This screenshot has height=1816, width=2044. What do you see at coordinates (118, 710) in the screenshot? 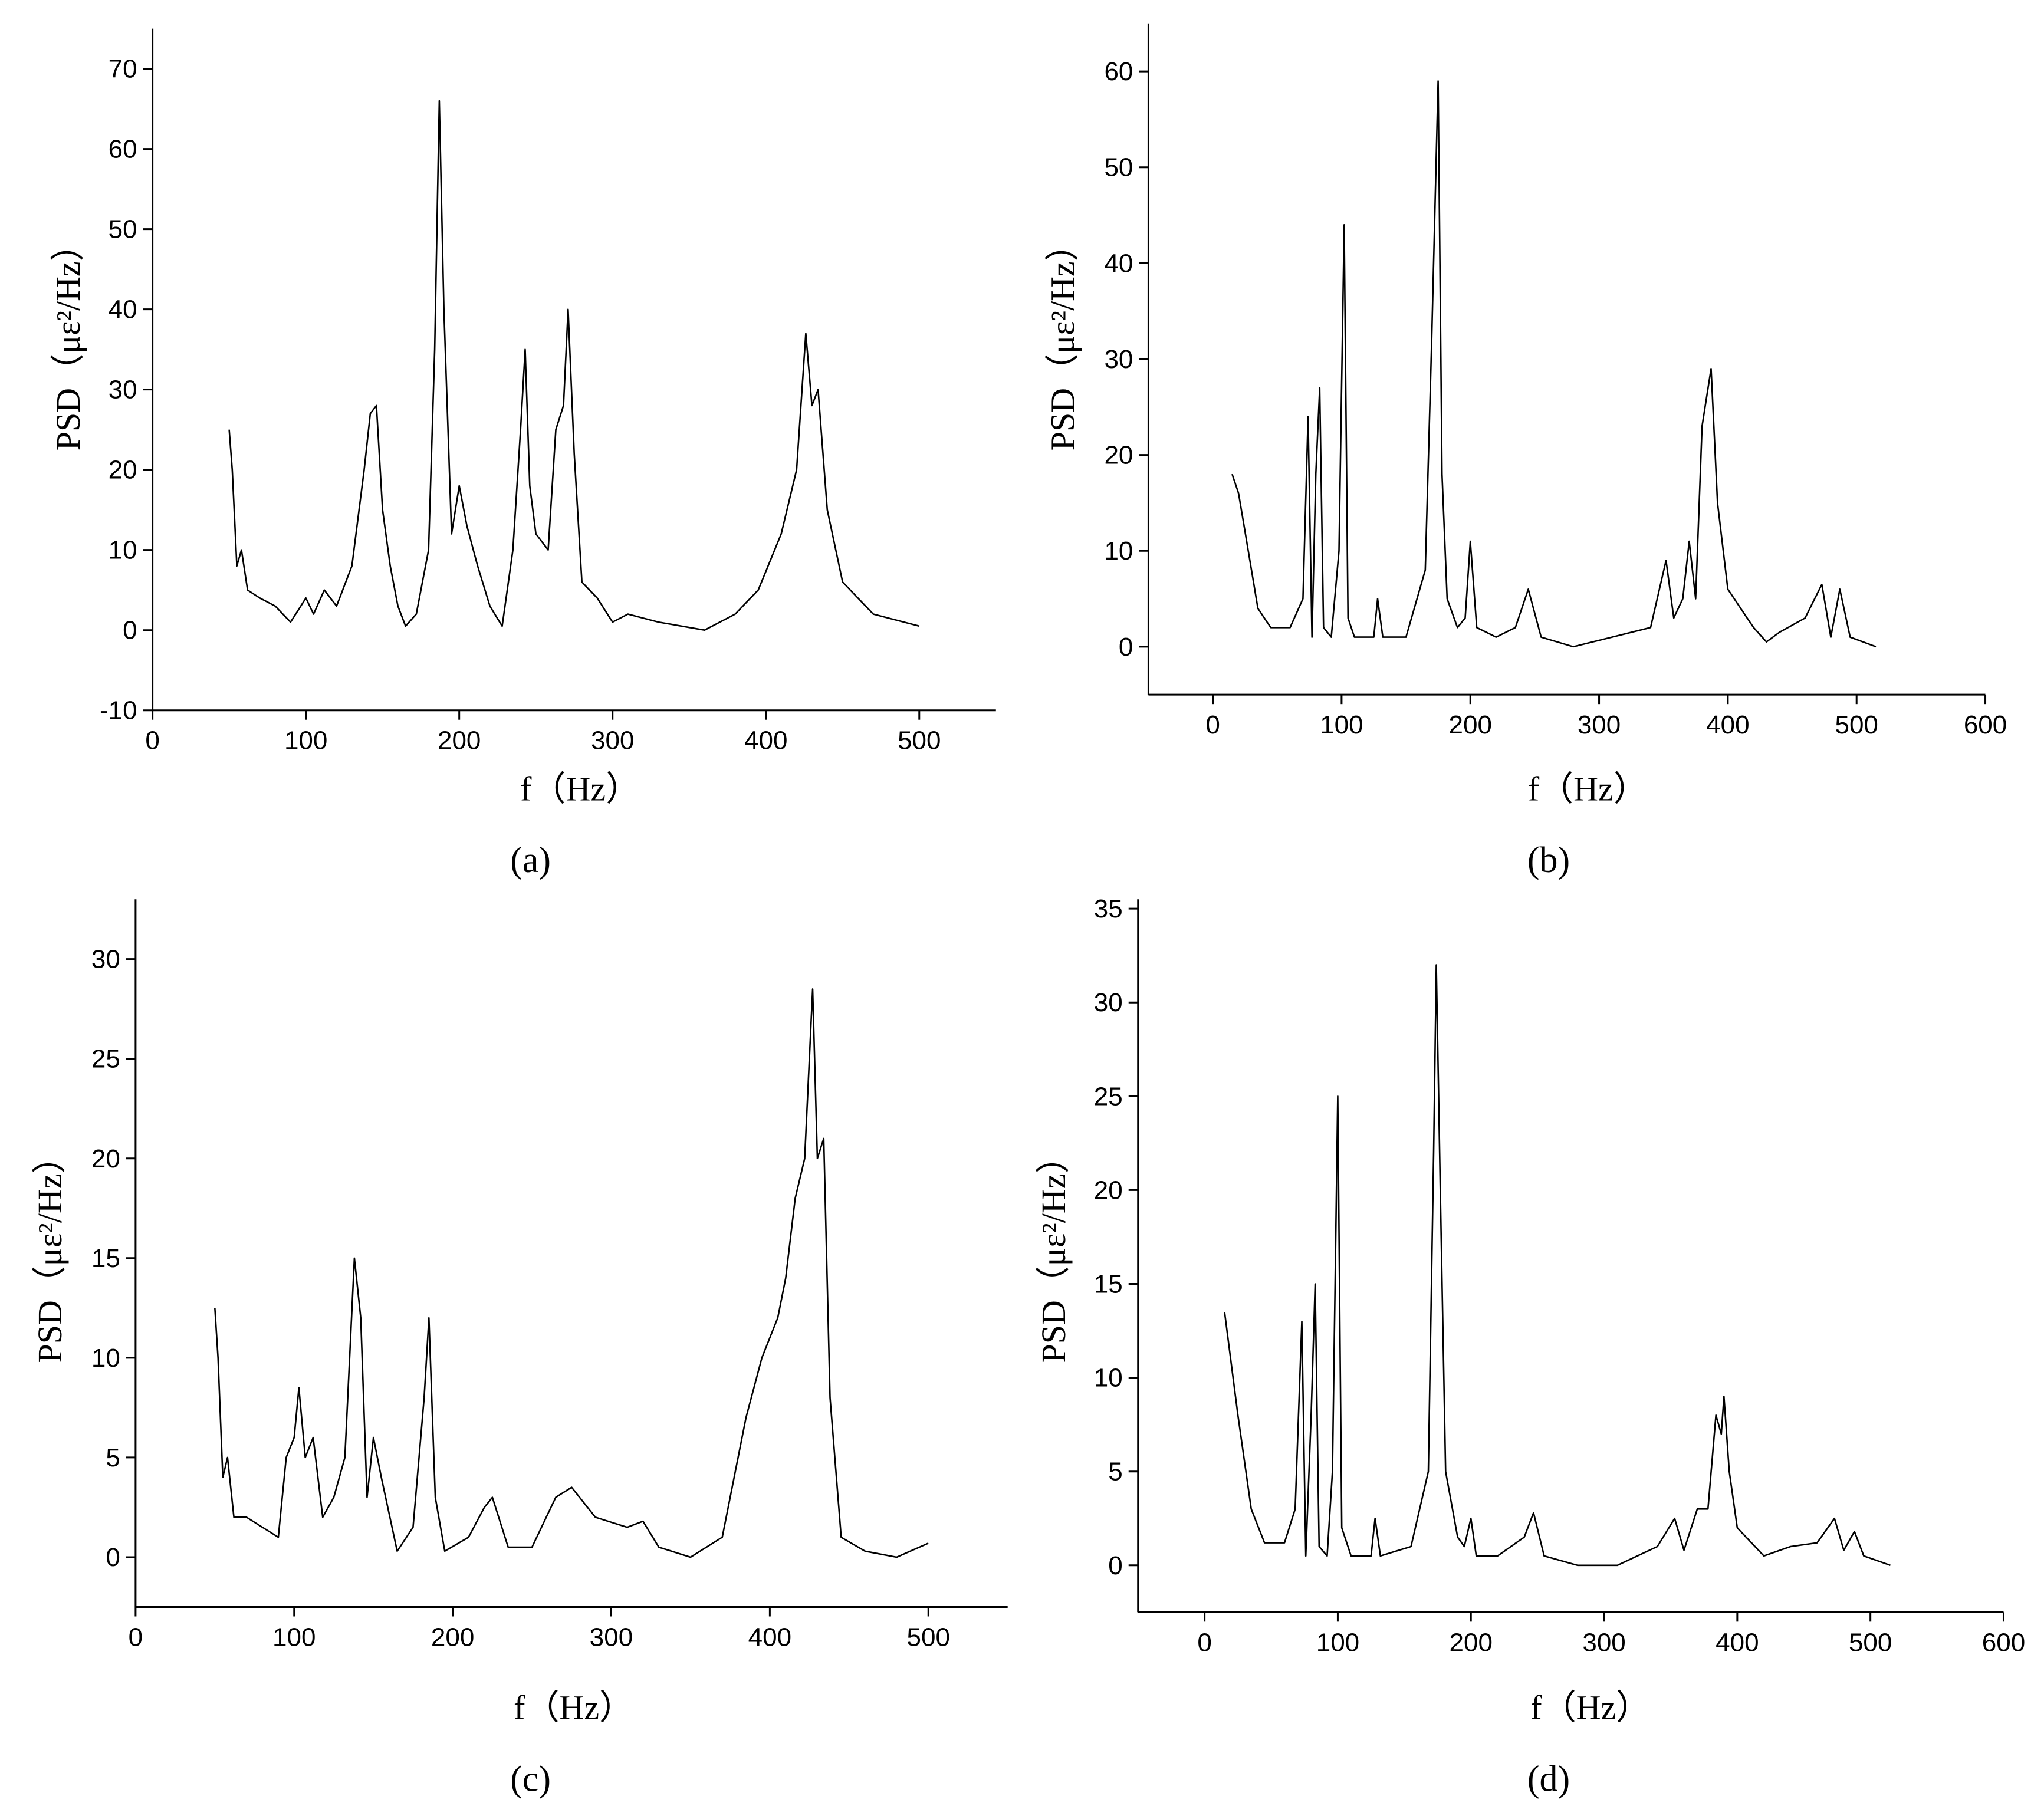
I see `y-tick-label: -10` at bounding box center [118, 710].